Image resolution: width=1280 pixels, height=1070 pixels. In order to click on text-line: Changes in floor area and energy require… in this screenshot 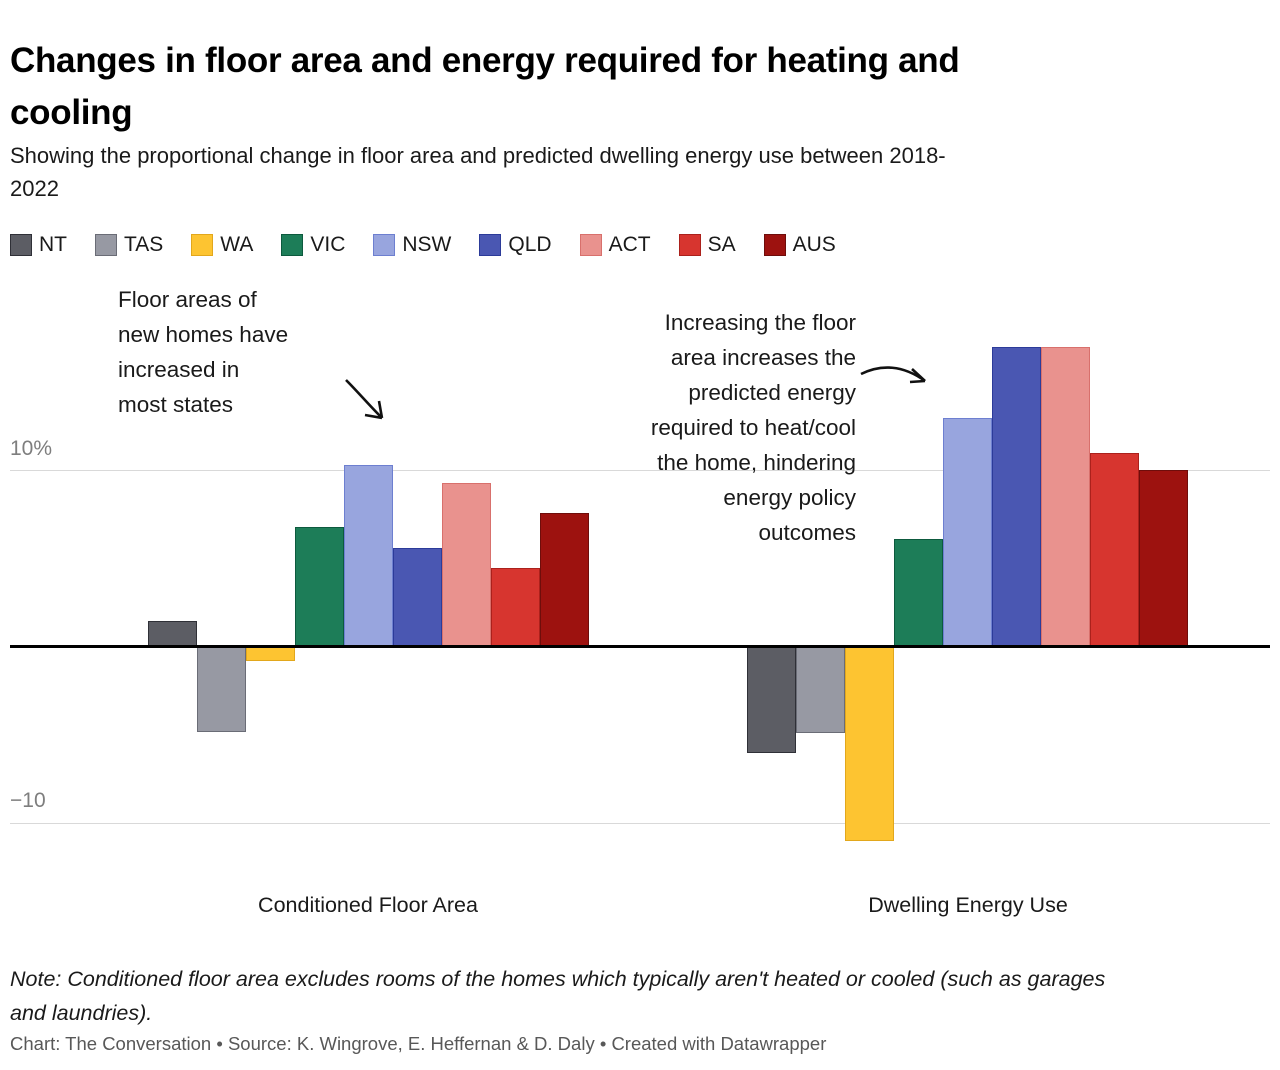, I will do `click(485, 61)`.